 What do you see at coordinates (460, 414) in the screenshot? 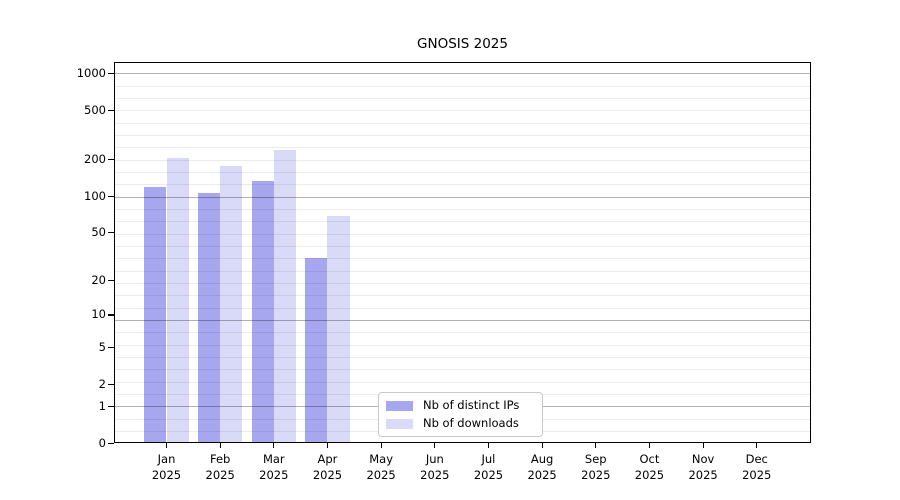
I see `legend: Nb of distinct IPs Nb of downloads` at bounding box center [460, 414].